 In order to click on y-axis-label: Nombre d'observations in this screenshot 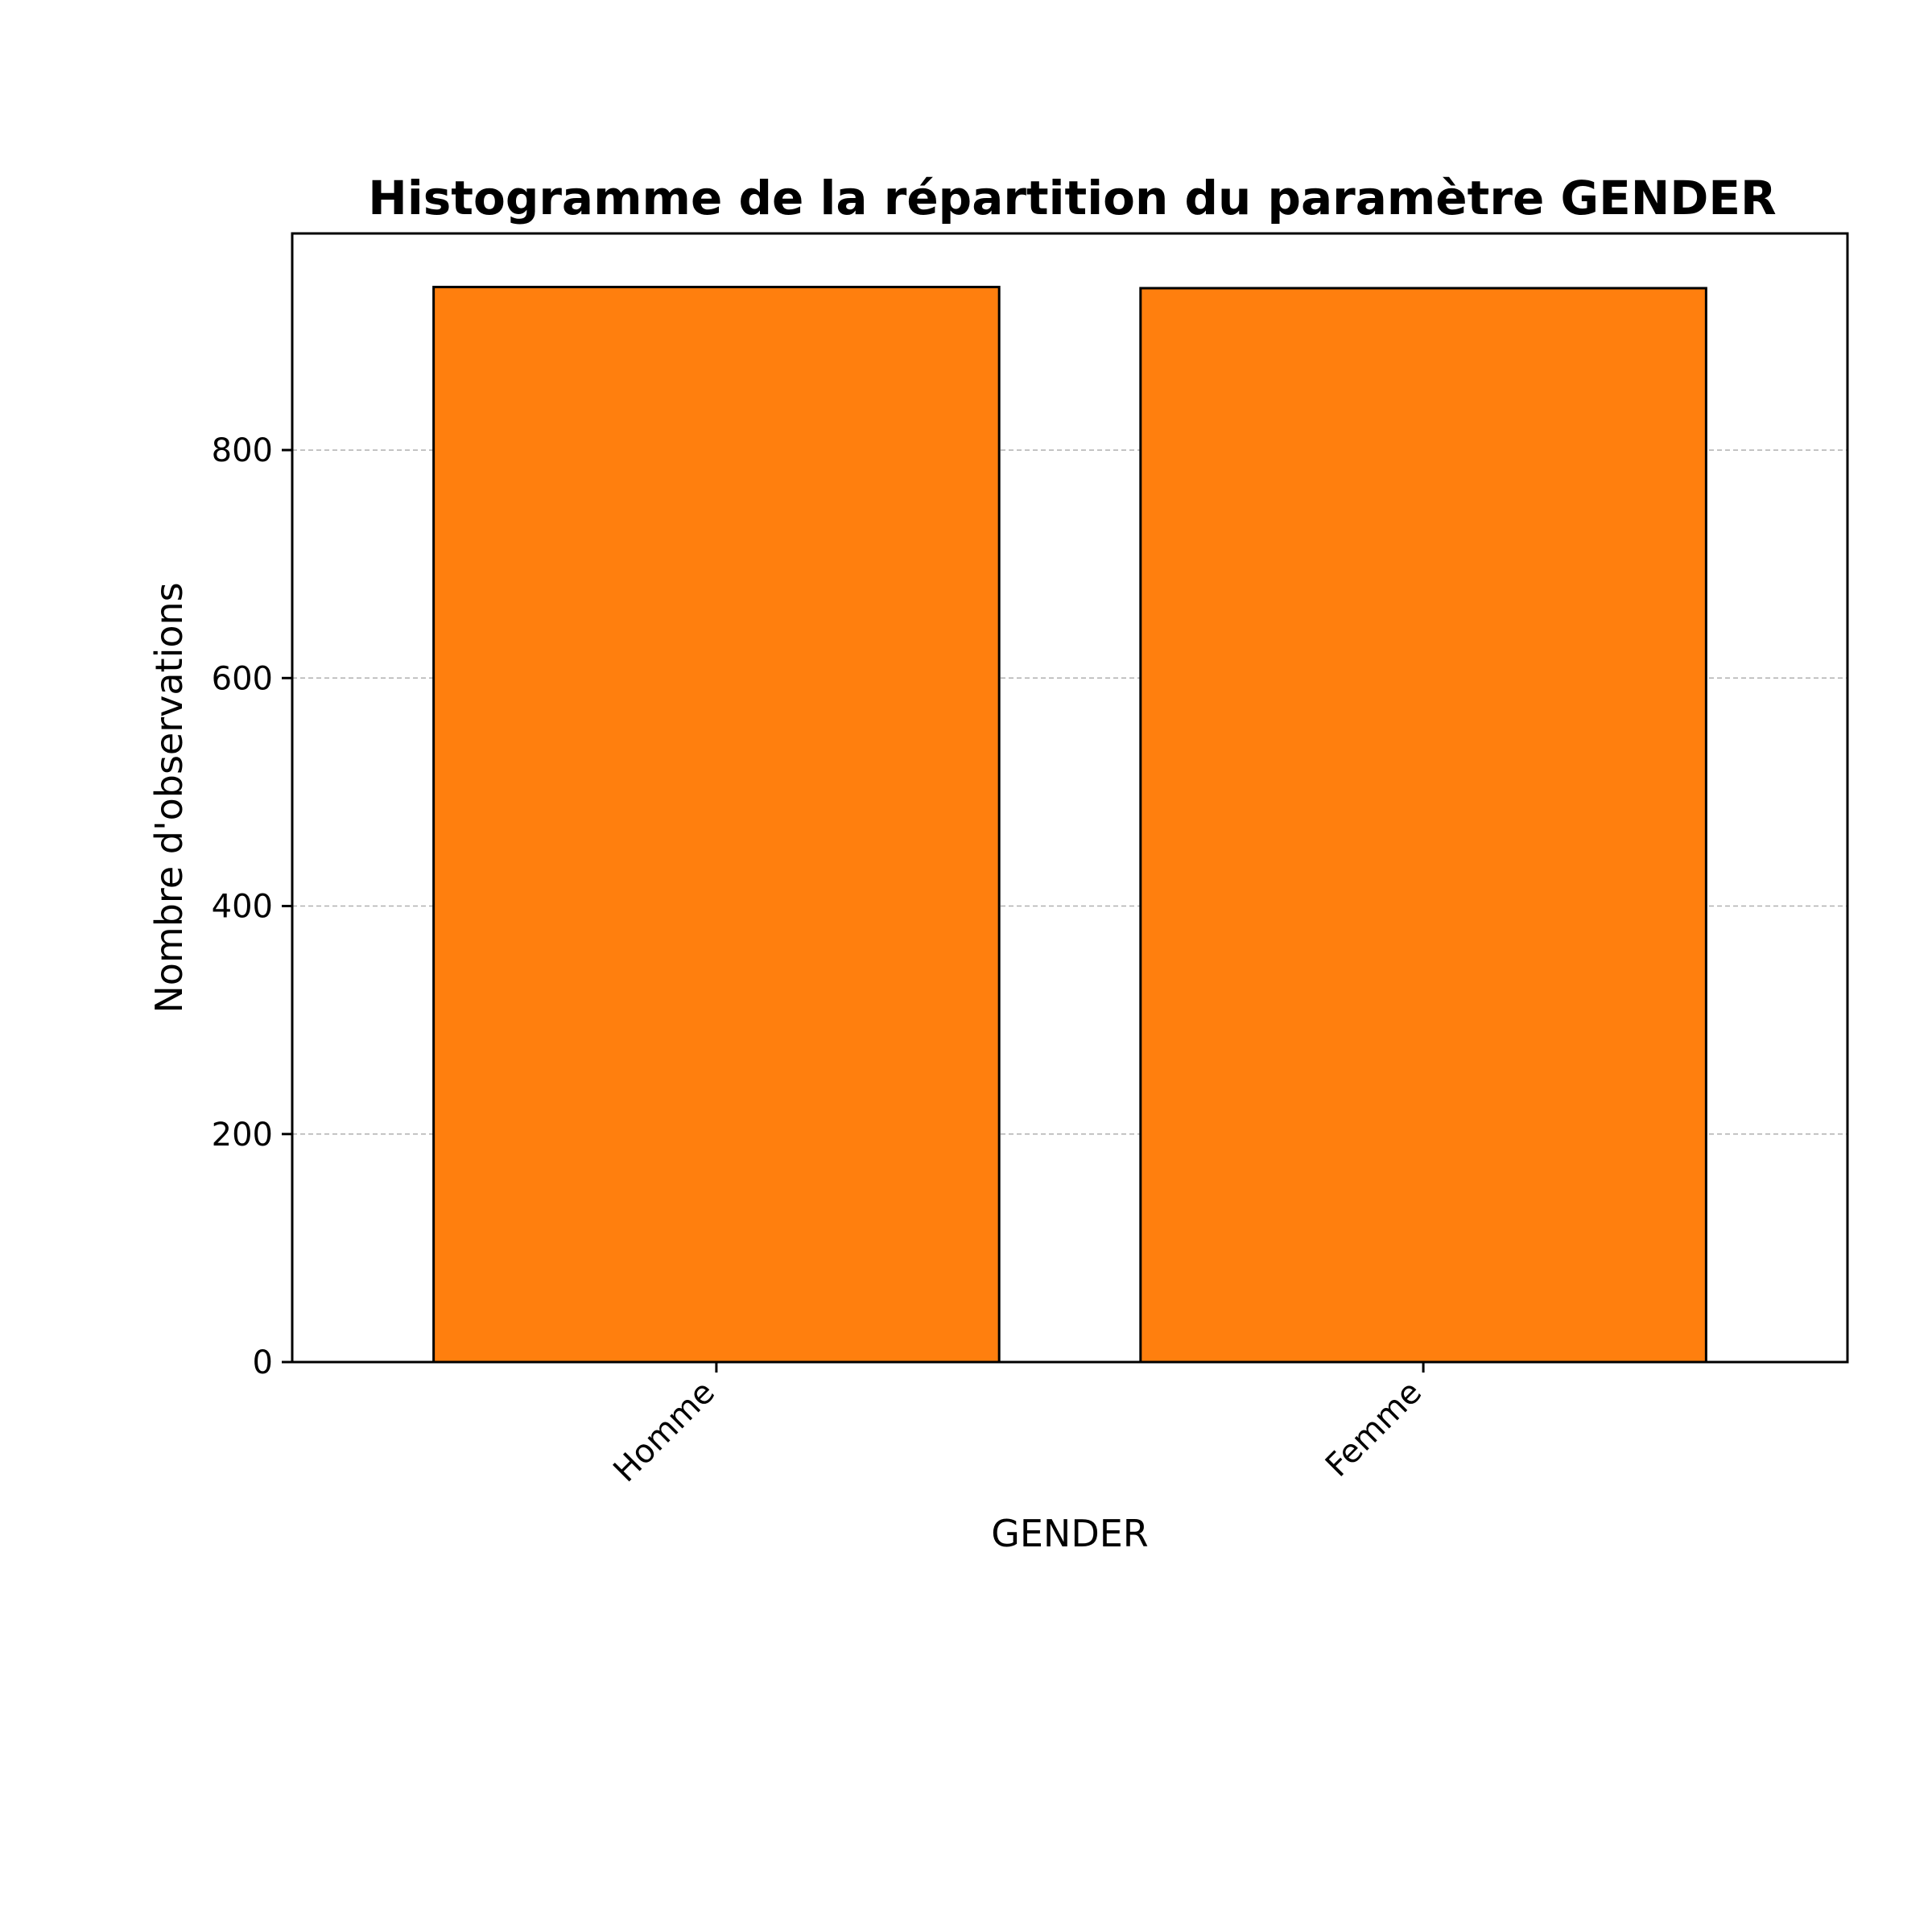, I will do `click(169, 797)`.